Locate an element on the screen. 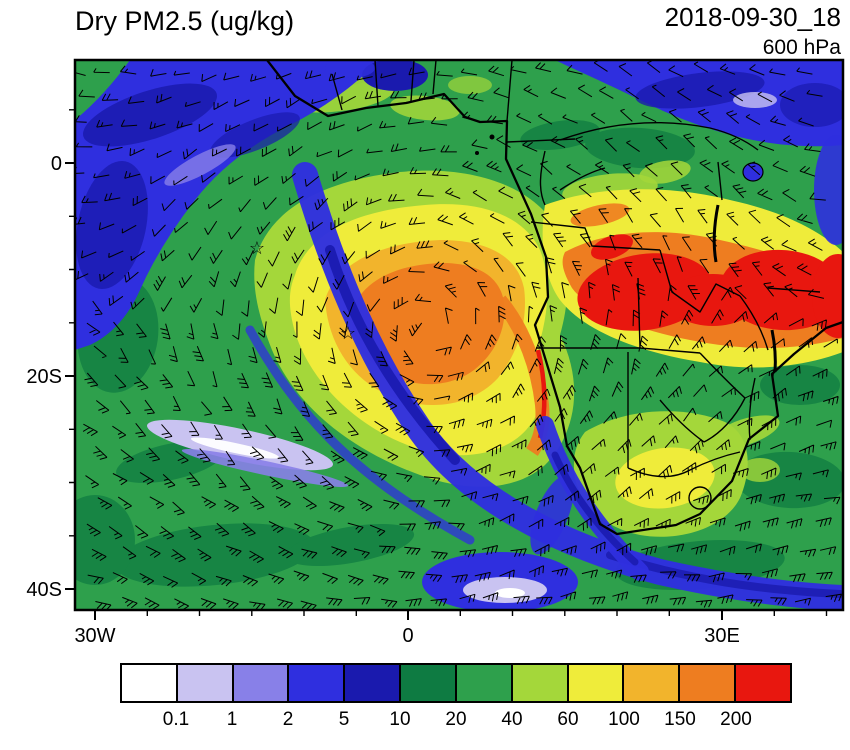 The width and height of the screenshot is (850, 750). colorbar-tick-label: 1 is located at coordinates (232, 719).